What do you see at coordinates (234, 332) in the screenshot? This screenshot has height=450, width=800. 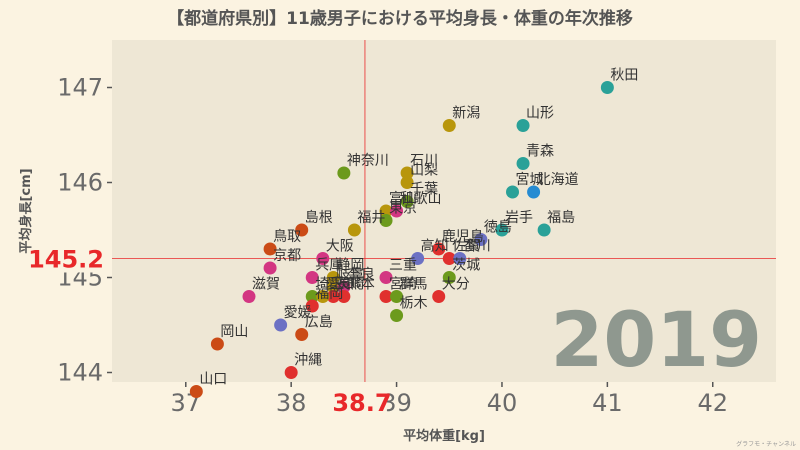 I see `point-label: 岡山` at bounding box center [234, 332].